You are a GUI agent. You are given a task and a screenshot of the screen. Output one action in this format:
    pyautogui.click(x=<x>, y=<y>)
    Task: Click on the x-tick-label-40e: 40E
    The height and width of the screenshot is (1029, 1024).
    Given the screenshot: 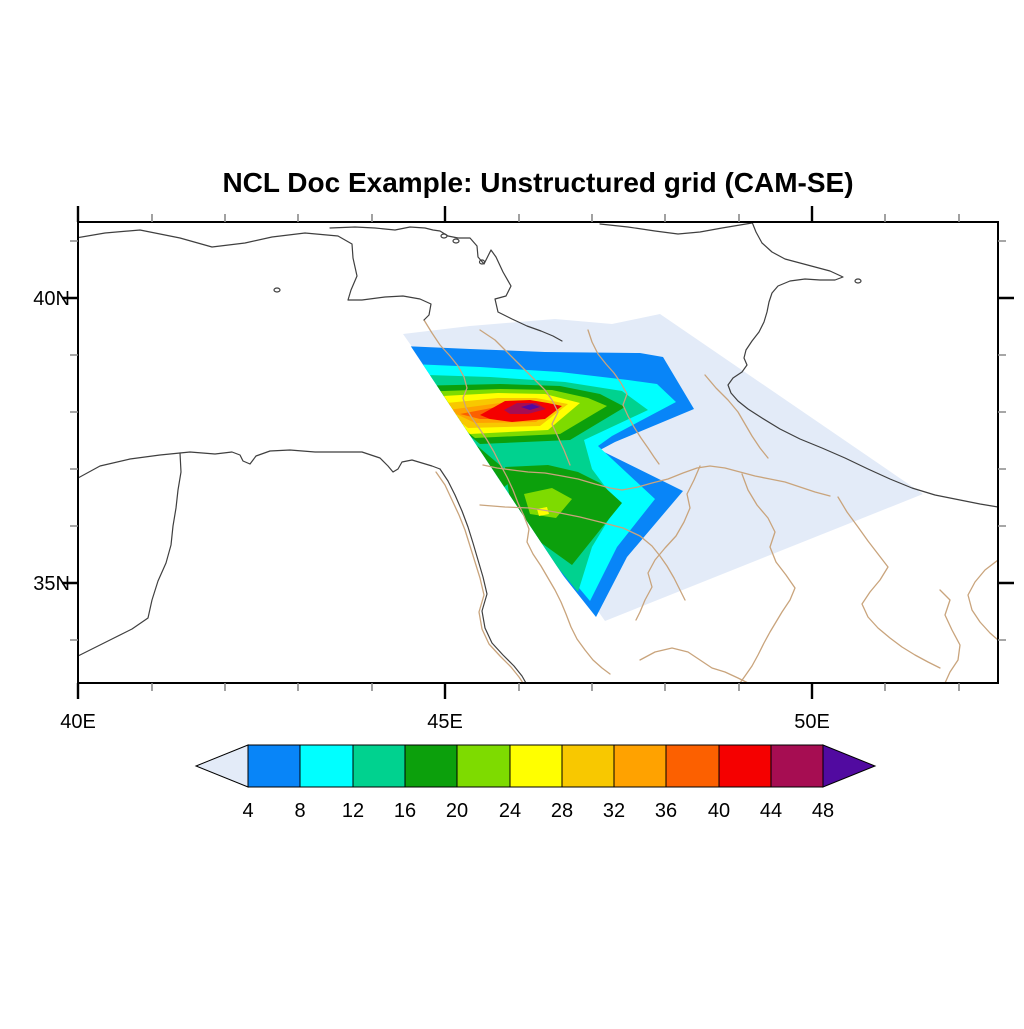 What is the action you would take?
    pyautogui.click(x=78, y=722)
    